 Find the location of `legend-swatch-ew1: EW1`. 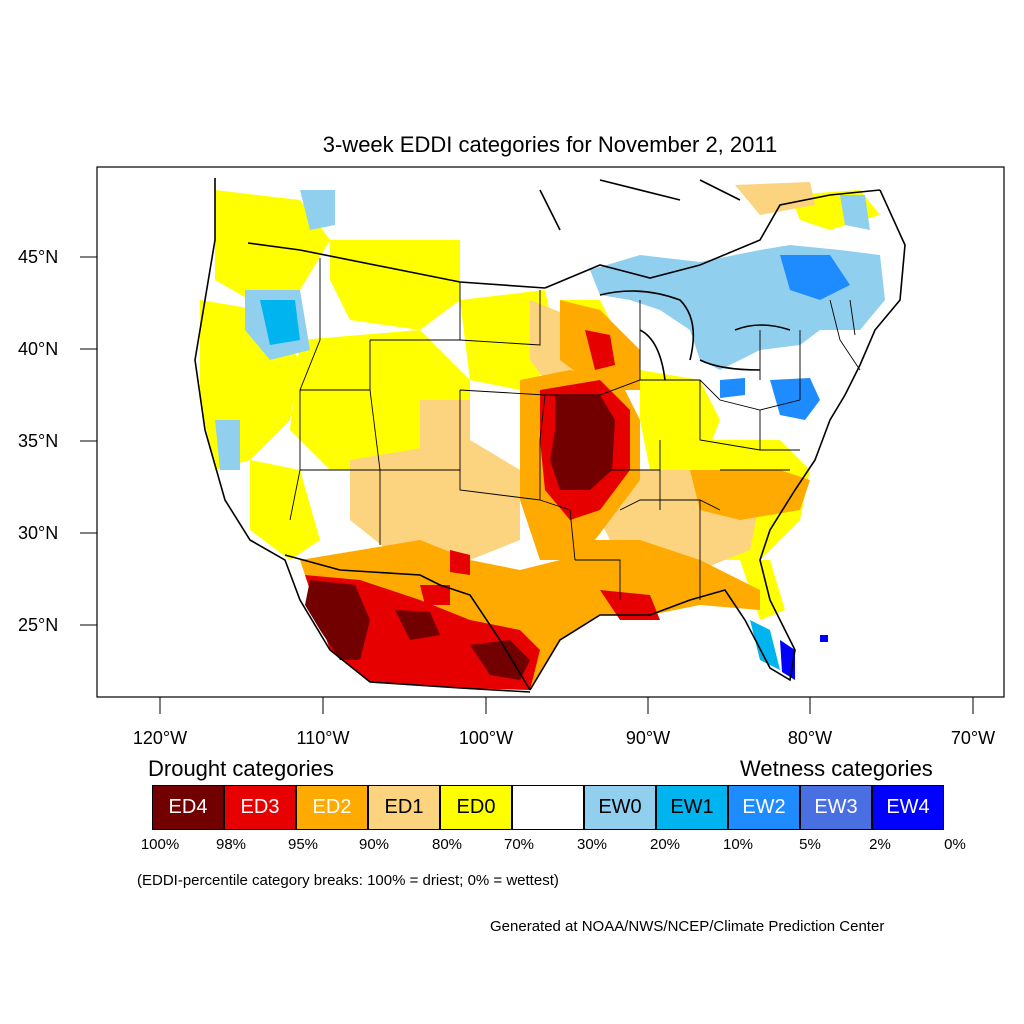

legend-swatch-ew1: EW1 is located at coordinates (692, 807).